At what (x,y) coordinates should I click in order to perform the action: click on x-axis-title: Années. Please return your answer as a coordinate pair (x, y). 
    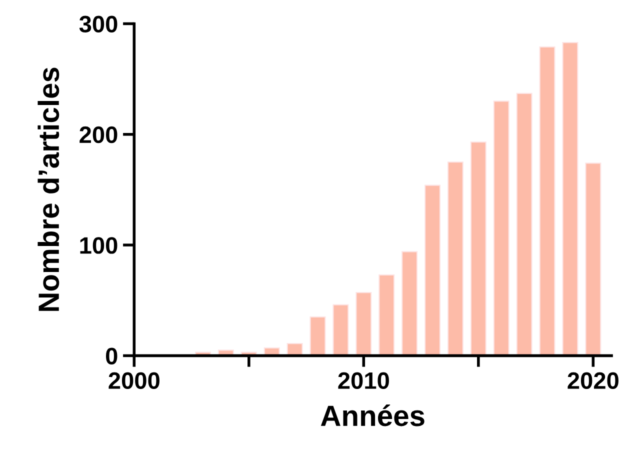
    Looking at the image, I should click on (372, 415).